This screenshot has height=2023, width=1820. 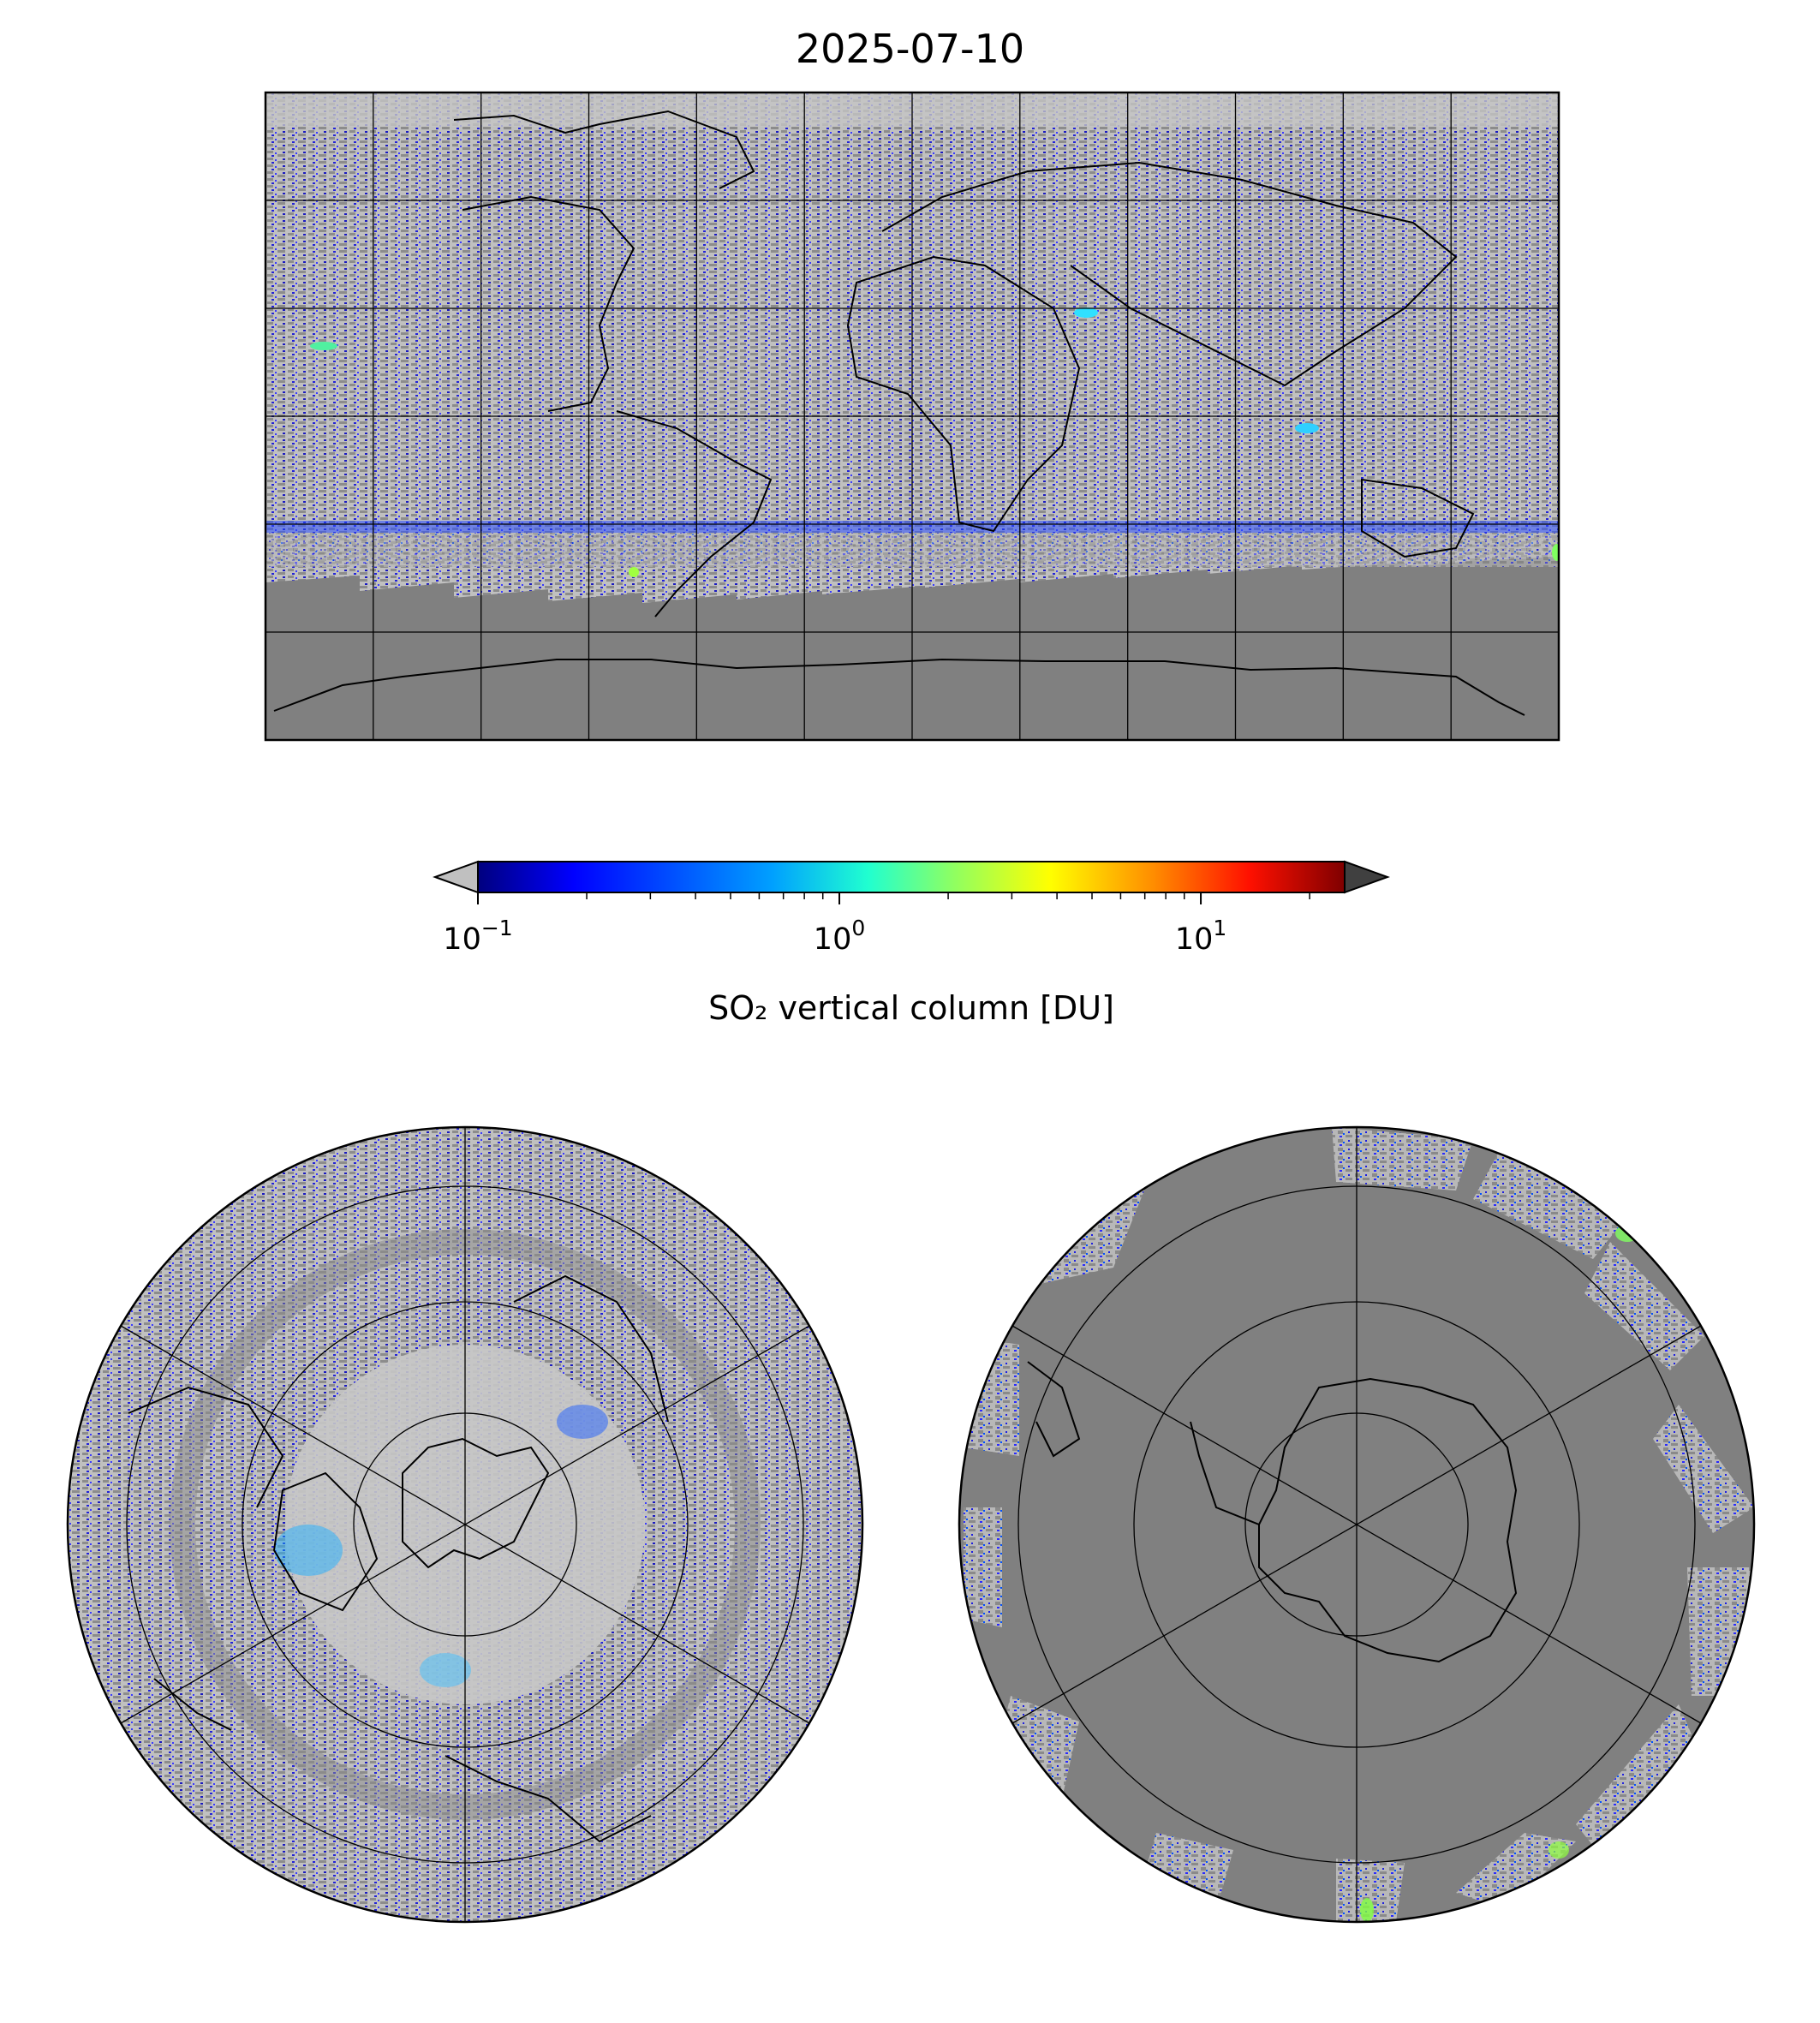 What do you see at coordinates (399, 1558) in the screenshot?
I see `north-coastlines` at bounding box center [399, 1558].